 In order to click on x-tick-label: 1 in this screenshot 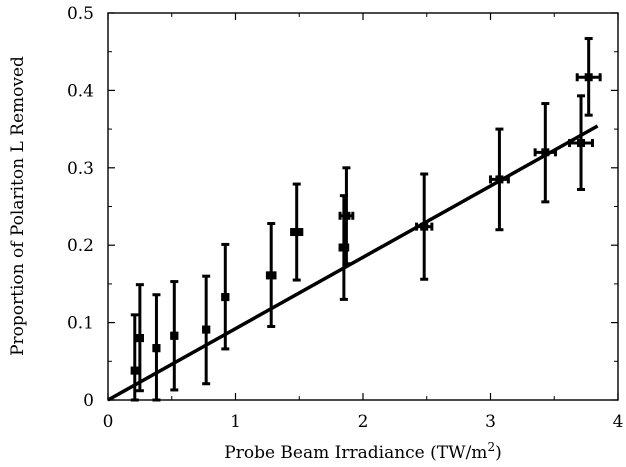, I will do `click(235, 422)`.